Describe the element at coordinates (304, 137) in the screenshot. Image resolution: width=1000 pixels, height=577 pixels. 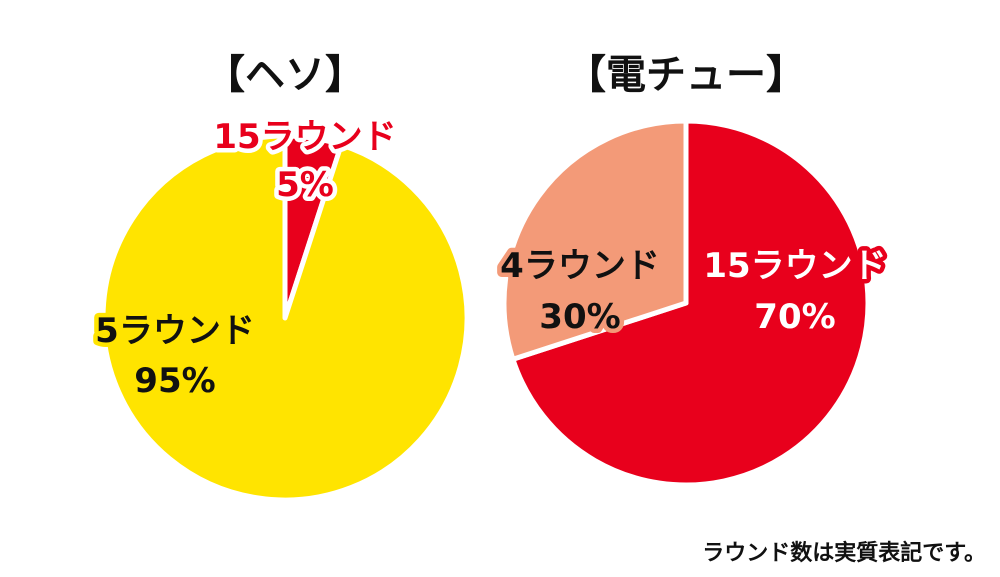
I see `slice-label-heso-15r: 15ラウンド` at that location.